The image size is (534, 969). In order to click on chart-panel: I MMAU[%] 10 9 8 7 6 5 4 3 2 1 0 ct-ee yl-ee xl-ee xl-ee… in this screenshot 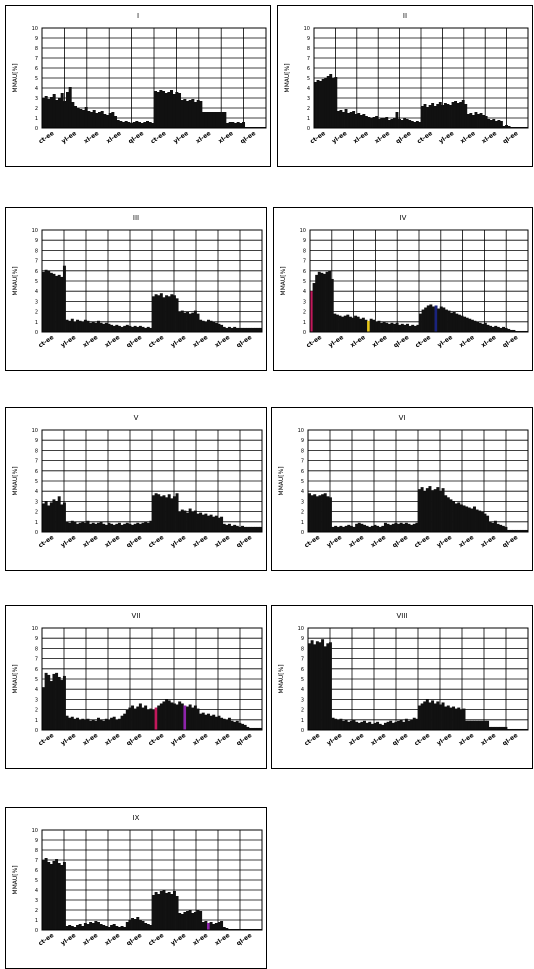, I will do `click(138, 86)`.